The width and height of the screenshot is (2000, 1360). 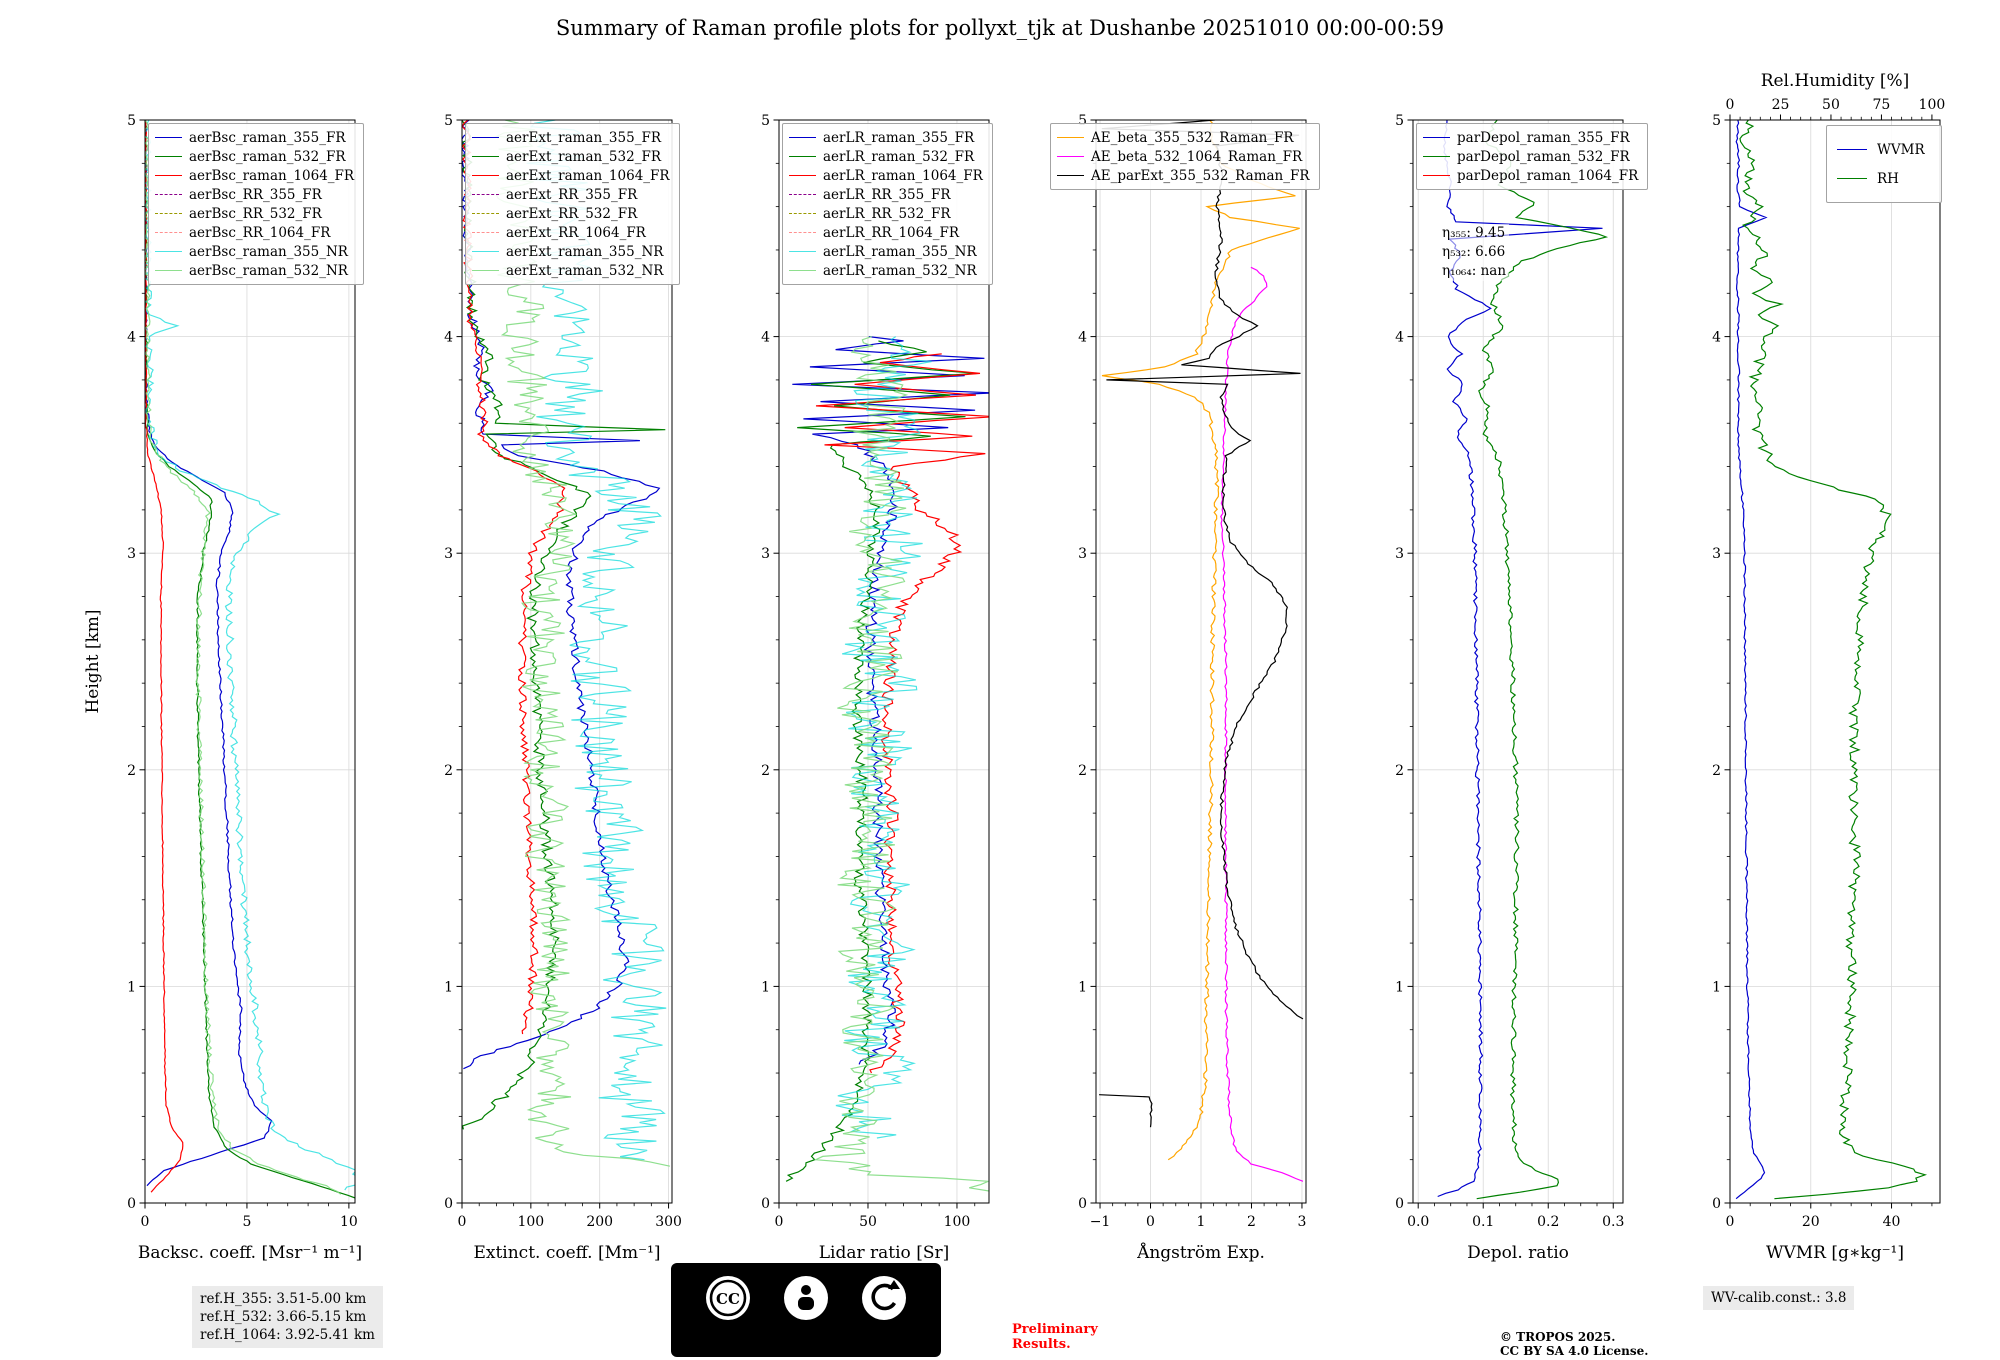 I want to click on x-axis: 0.0 0.1 0.2 0.3, so click(x=1515, y=1216).